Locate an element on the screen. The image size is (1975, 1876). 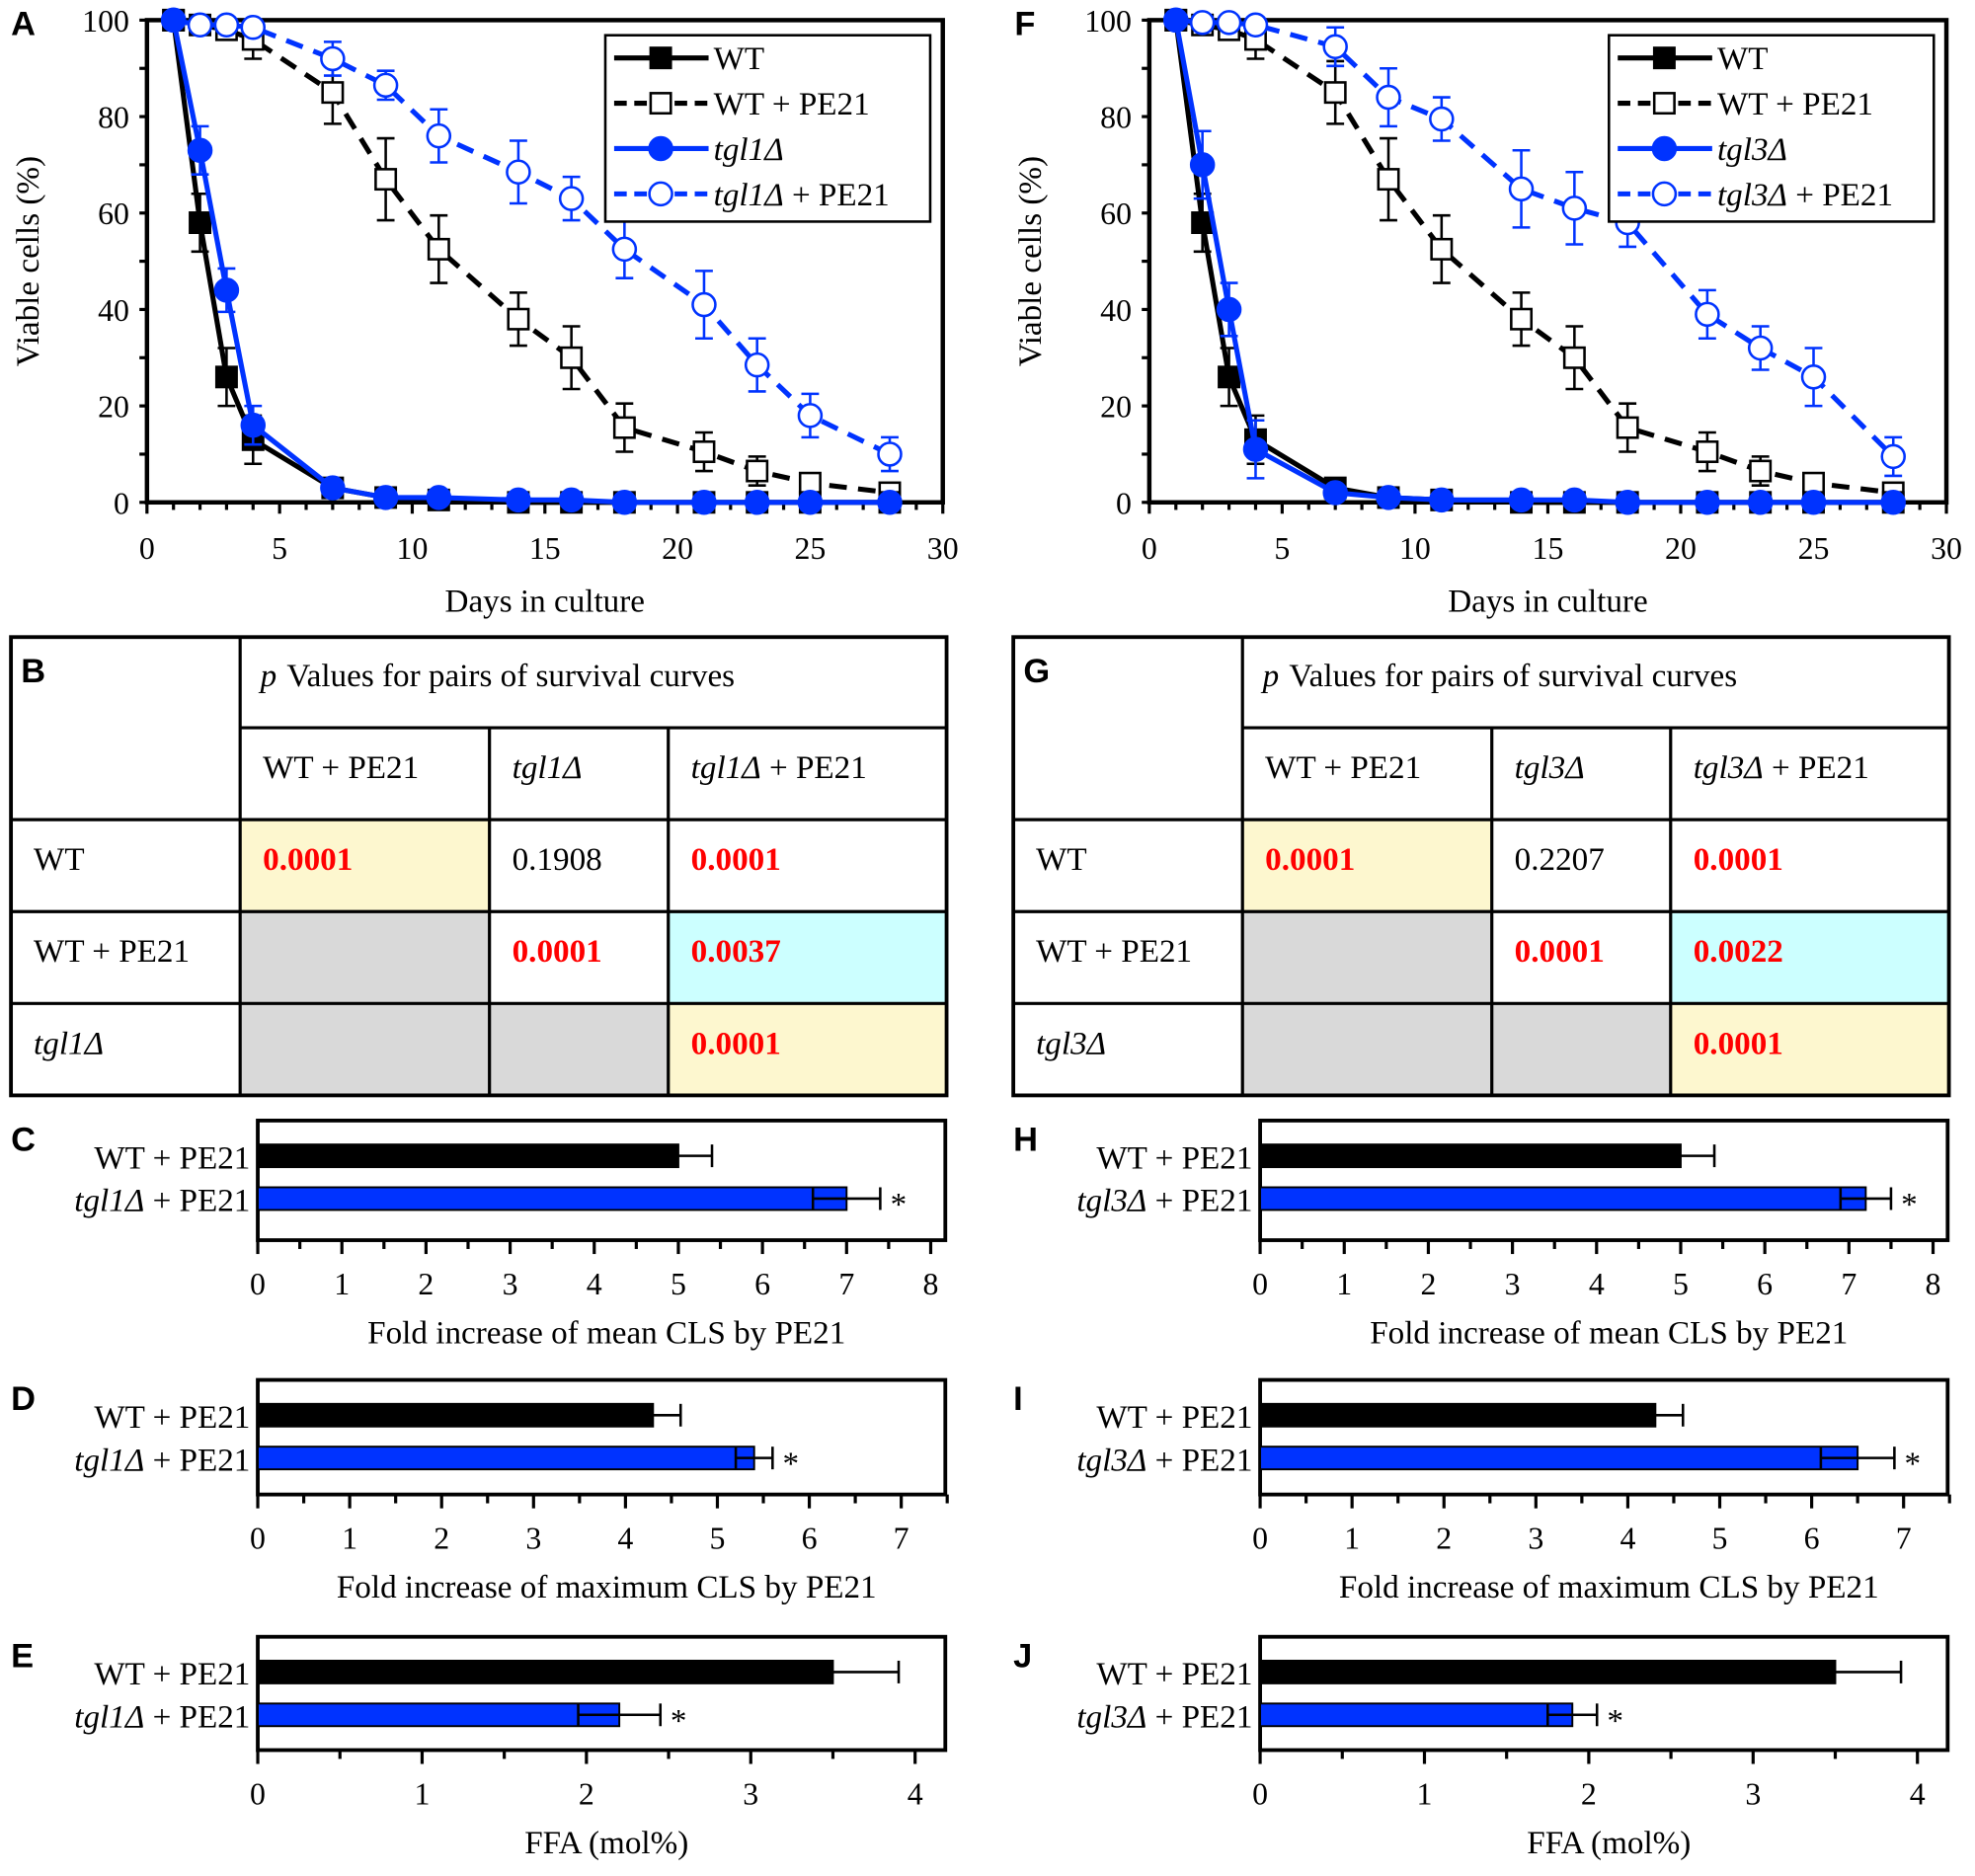
y-tick-label: 100 is located at coordinates (105, 21).